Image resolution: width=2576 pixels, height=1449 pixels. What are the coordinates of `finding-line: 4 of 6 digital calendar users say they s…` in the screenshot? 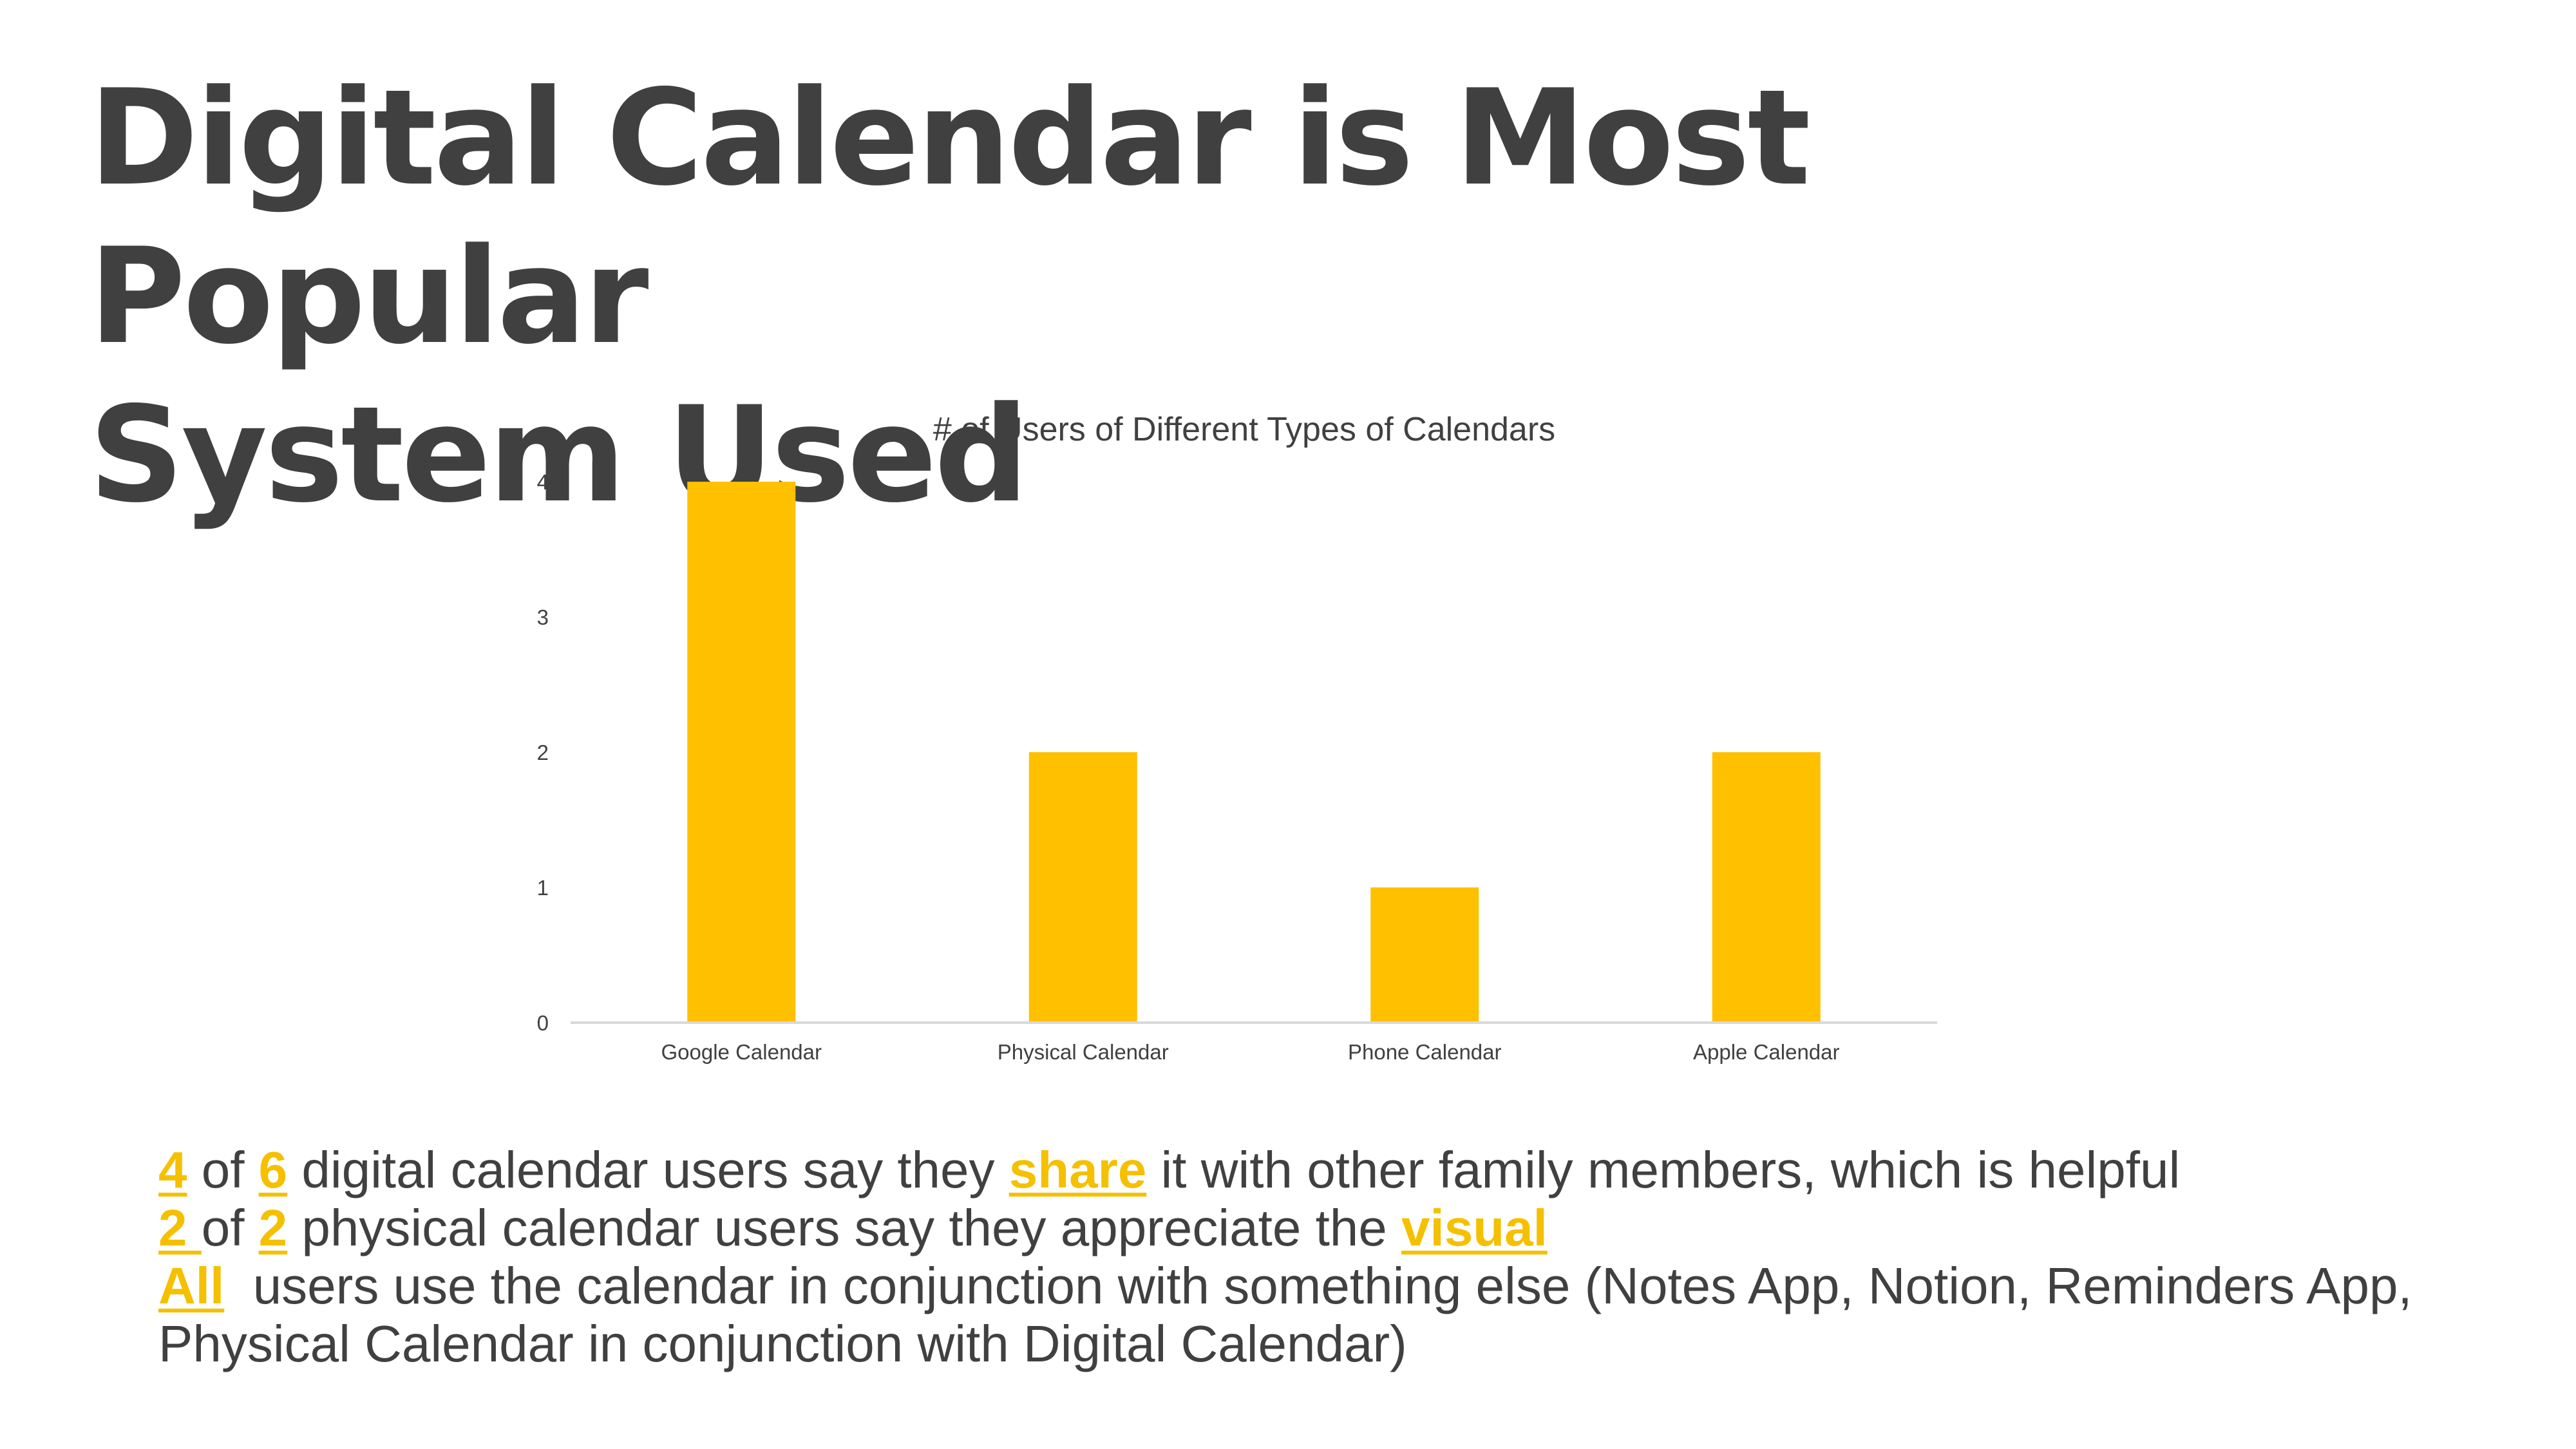 It's located at (1356, 1170).